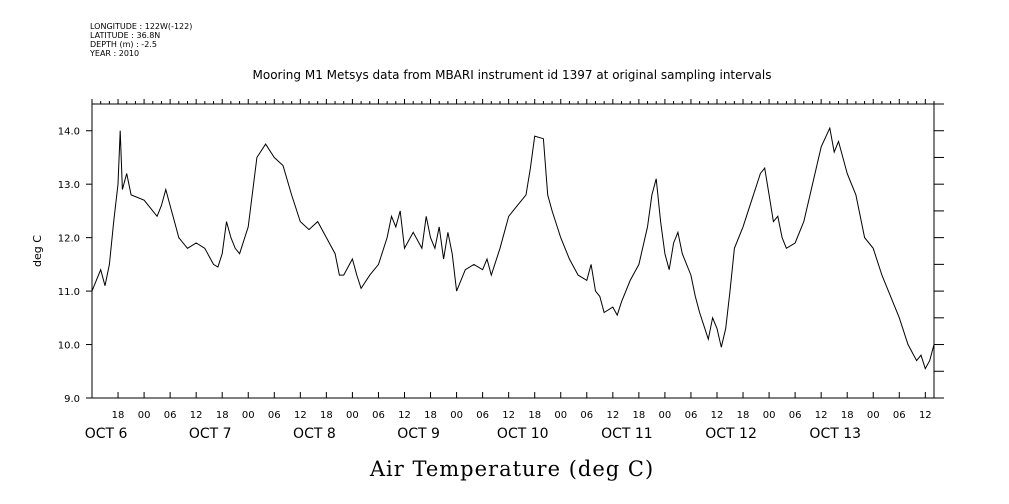 The image size is (1009, 504). Describe the element at coordinates (69, 346) in the screenshot. I see `y-tick-label: 10.0` at that location.